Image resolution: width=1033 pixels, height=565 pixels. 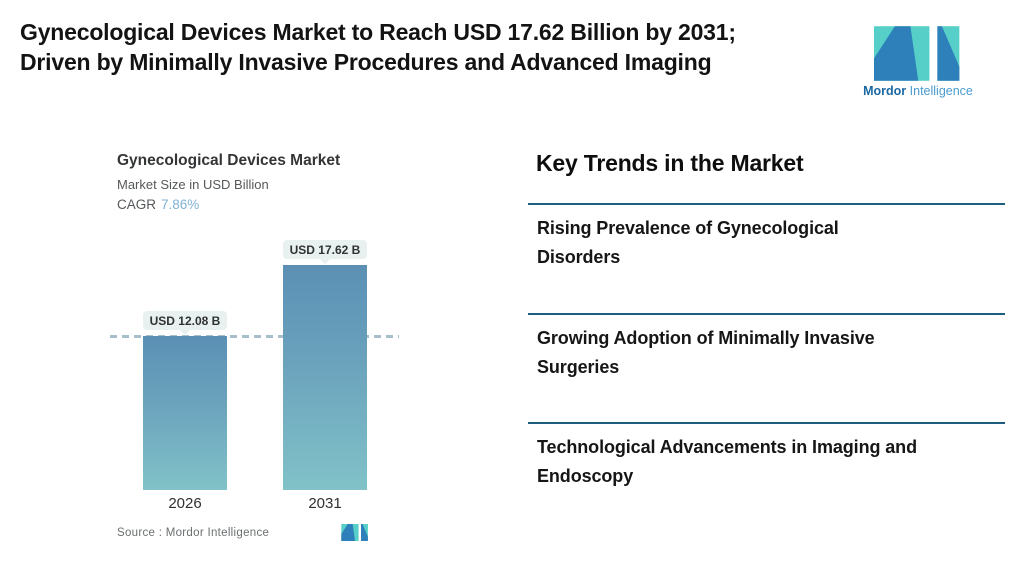 I want to click on chart-title: Gynecological Devices Market, so click(x=229, y=160).